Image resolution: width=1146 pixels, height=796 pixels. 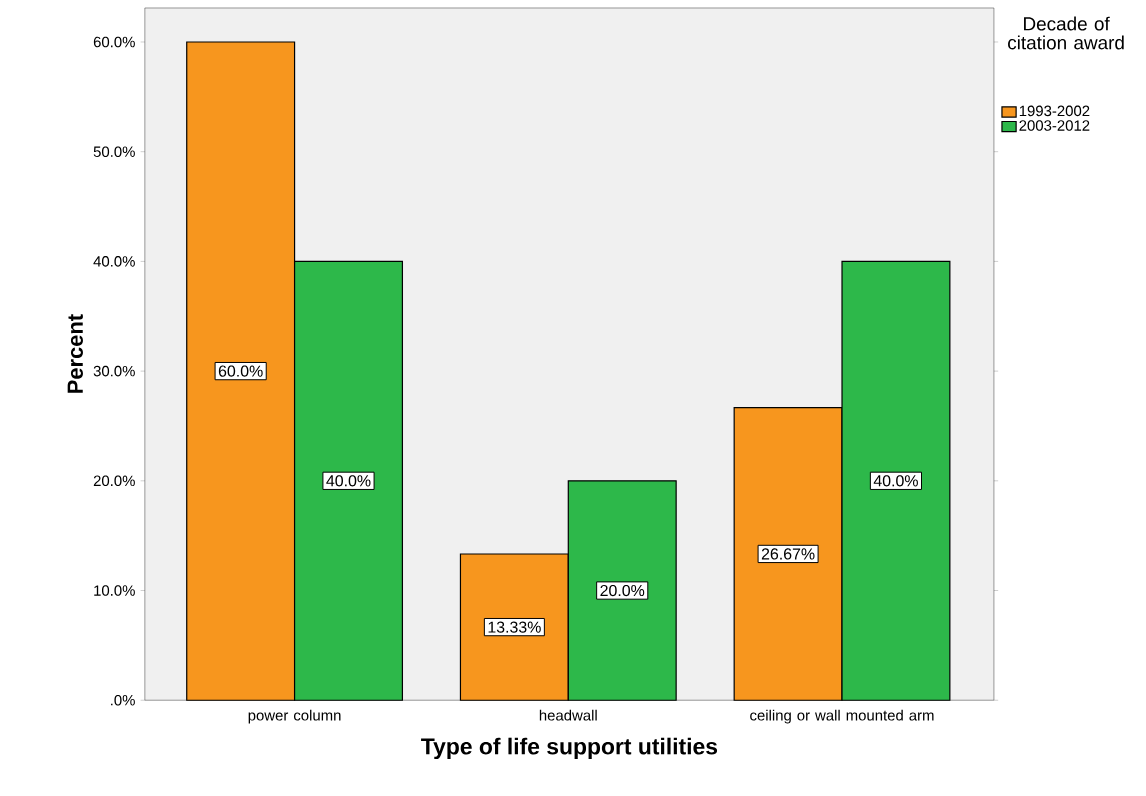 What do you see at coordinates (114, 151) in the screenshot?
I see `y-tick-label: 50.0%` at bounding box center [114, 151].